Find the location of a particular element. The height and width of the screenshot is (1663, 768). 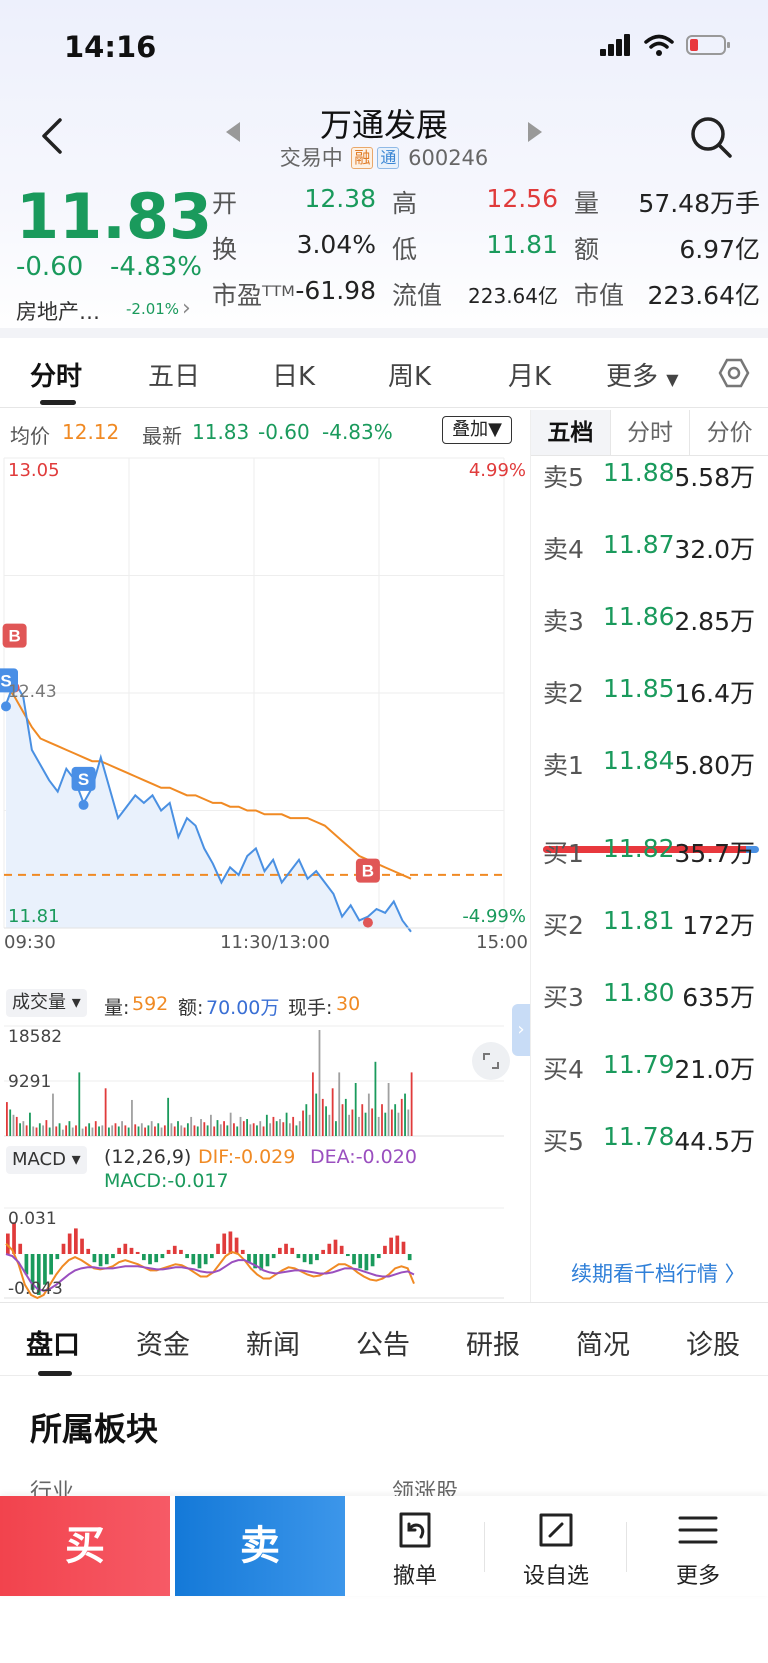

sell-signal-marker is located at coordinates (9, 680).